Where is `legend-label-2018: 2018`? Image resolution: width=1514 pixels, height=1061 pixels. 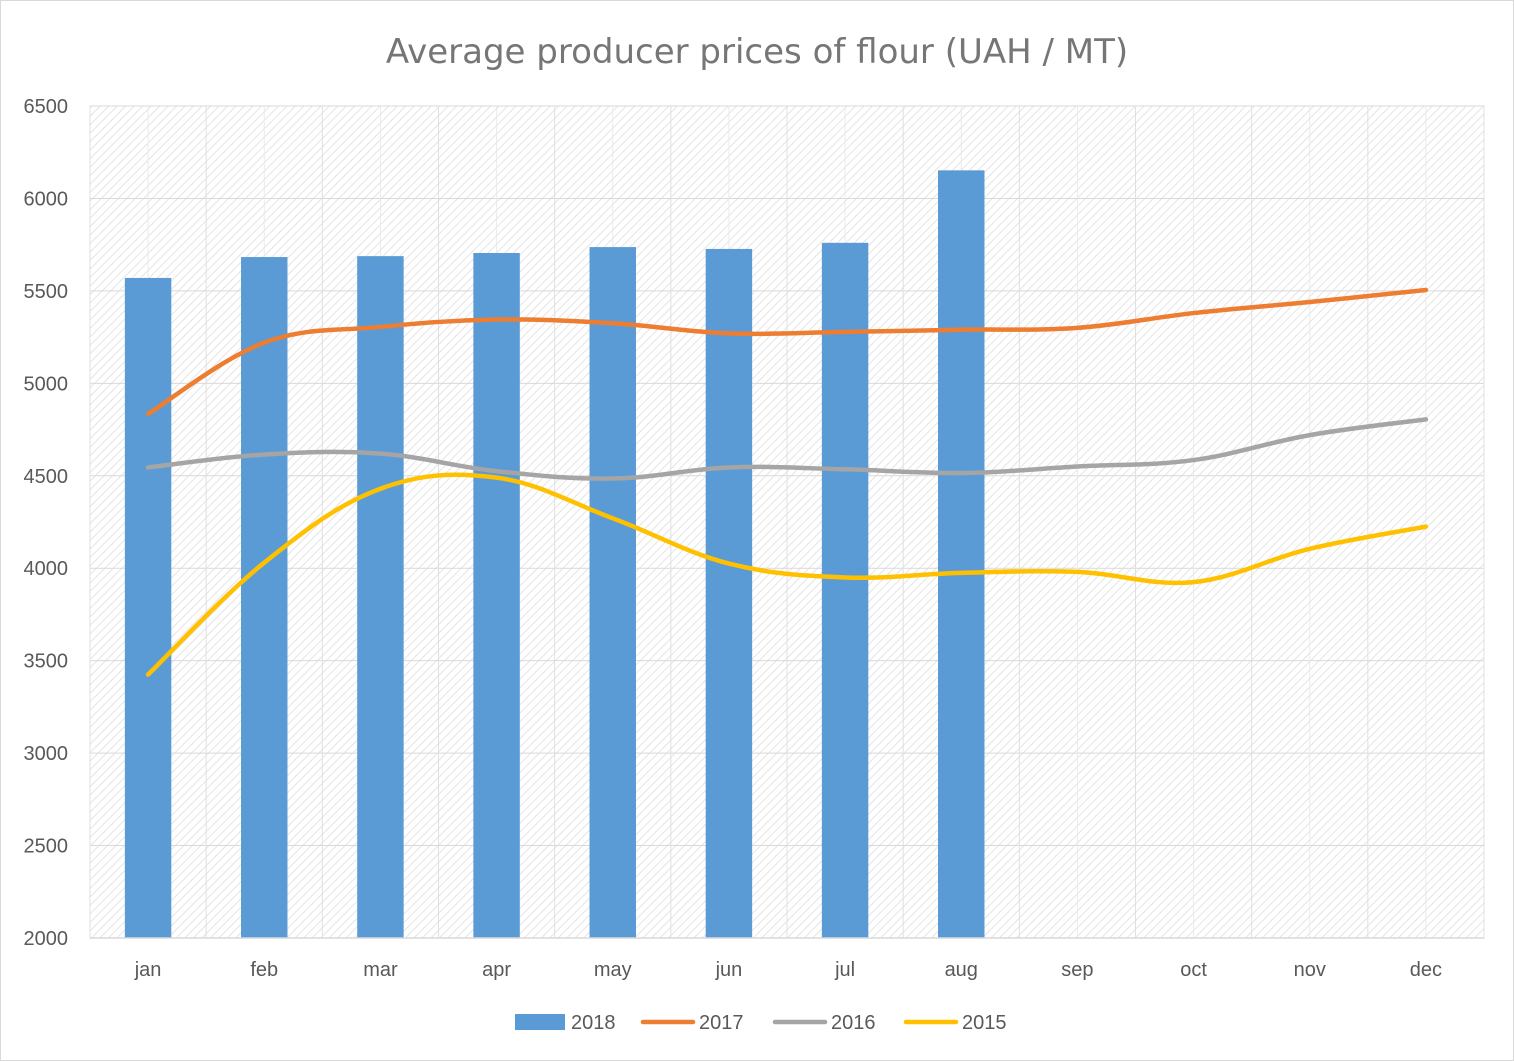 legend-label-2018: 2018 is located at coordinates (593, 1023).